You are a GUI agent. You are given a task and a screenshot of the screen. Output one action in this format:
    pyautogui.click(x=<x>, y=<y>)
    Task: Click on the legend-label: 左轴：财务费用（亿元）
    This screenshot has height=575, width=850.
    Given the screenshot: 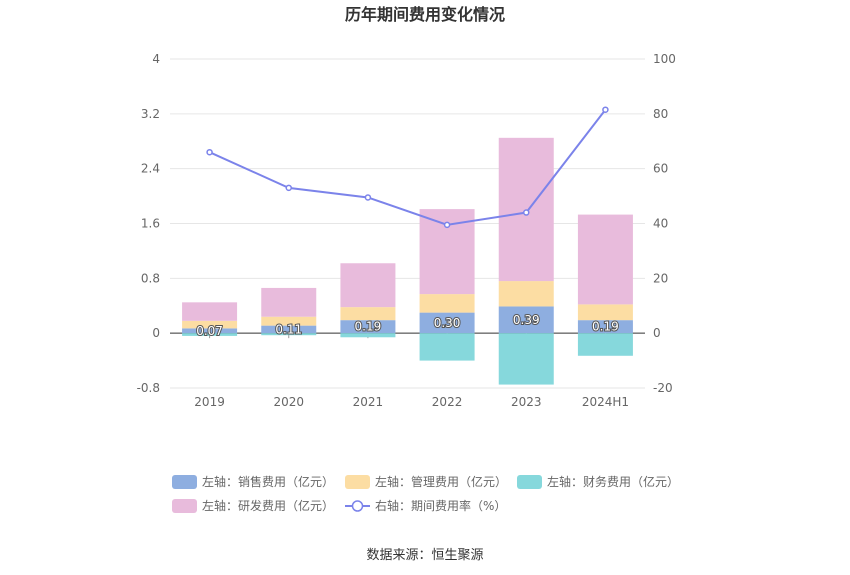 What is the action you would take?
    pyautogui.click(x=613, y=481)
    